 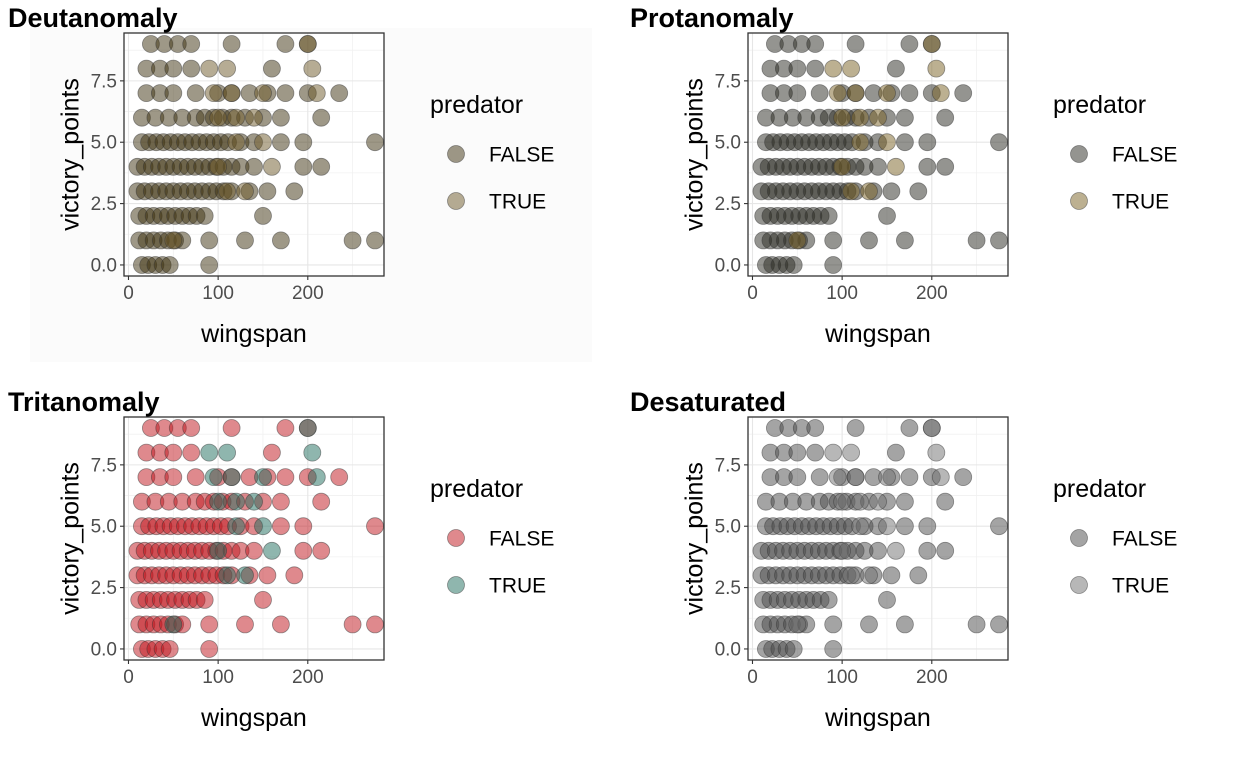 What do you see at coordinates (695, 154) in the screenshot?
I see `y-axis-title: victory_points` at bounding box center [695, 154].